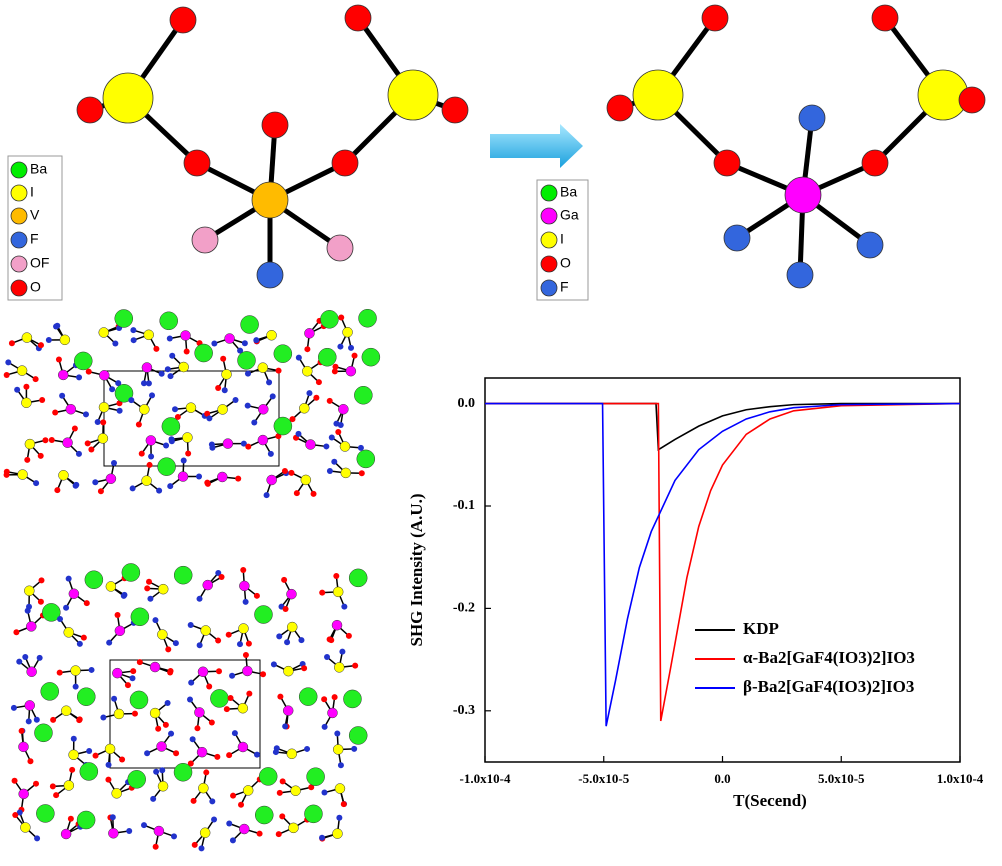 This screenshot has width=1002, height=866. I want to click on x-axis-label: T(Secend), so click(770, 800).